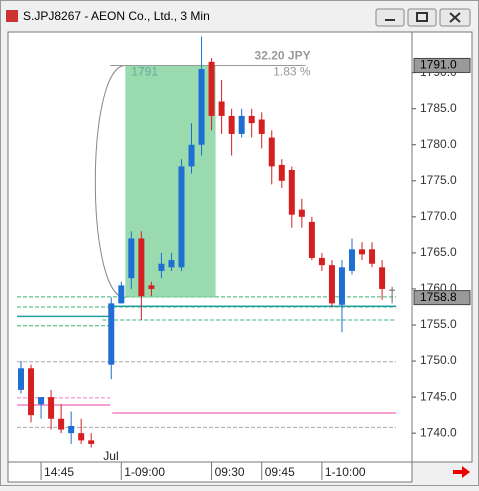  I want to click on y-tick-label: 1775.0, so click(438, 180).